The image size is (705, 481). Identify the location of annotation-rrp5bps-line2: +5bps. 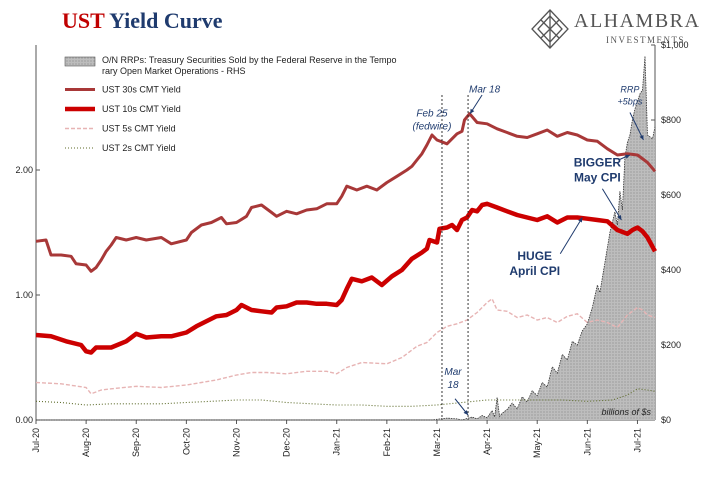
(630, 102).